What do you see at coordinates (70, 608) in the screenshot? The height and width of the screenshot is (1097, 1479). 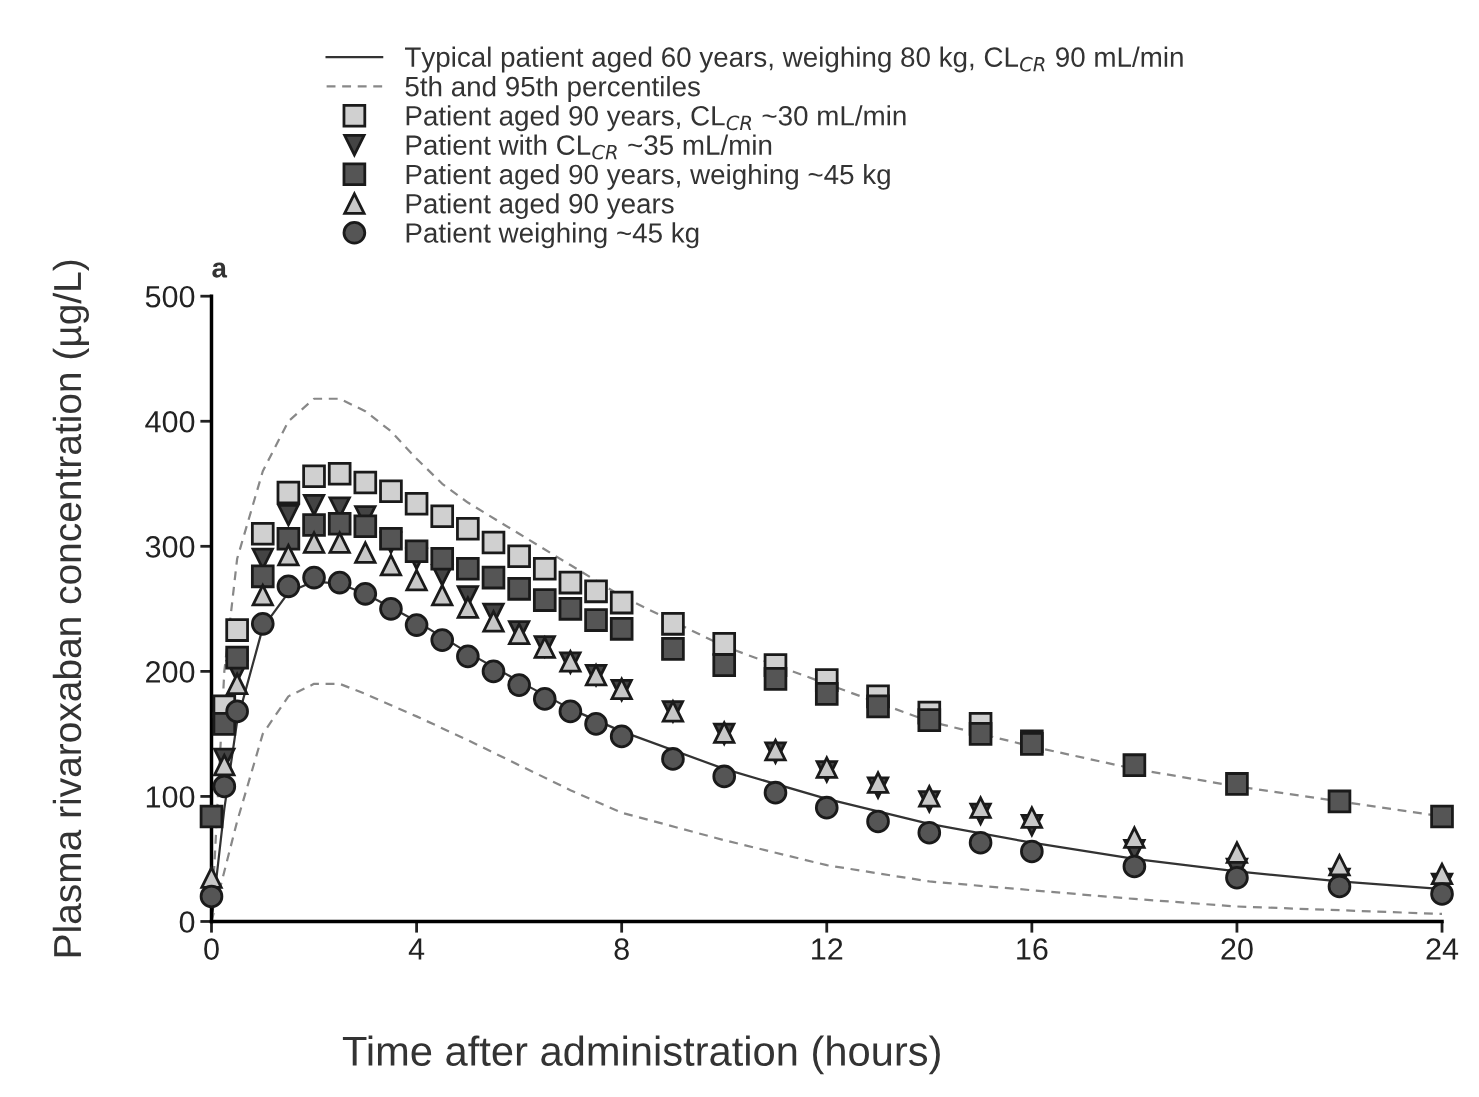 I see `y-axis-title: Plasma rivaroxaban concentration (µg/L)` at bounding box center [70, 608].